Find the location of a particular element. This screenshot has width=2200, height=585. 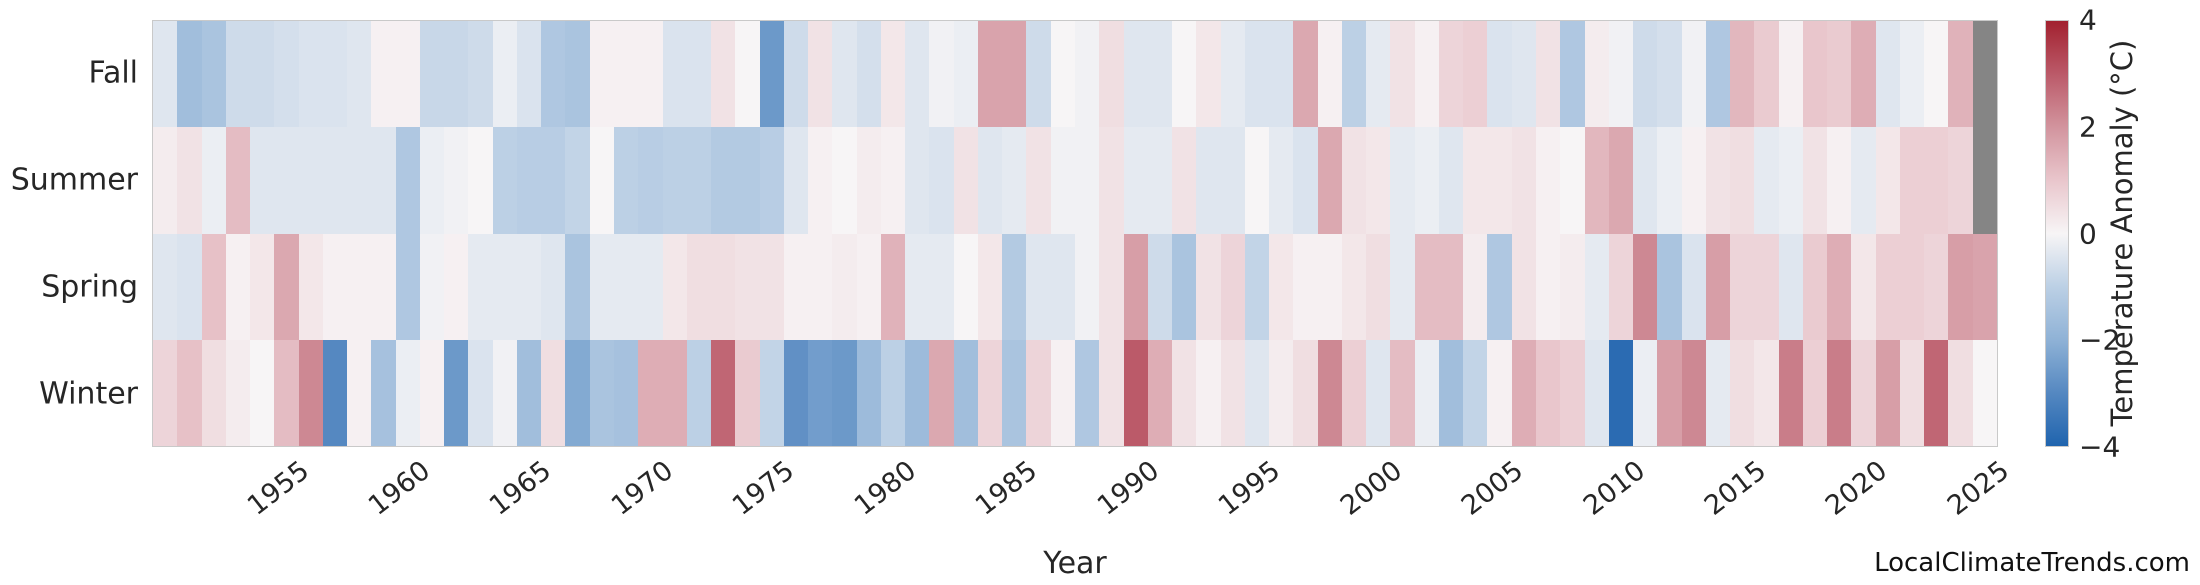

x-tick-label: 1980 is located at coordinates (885, 488).